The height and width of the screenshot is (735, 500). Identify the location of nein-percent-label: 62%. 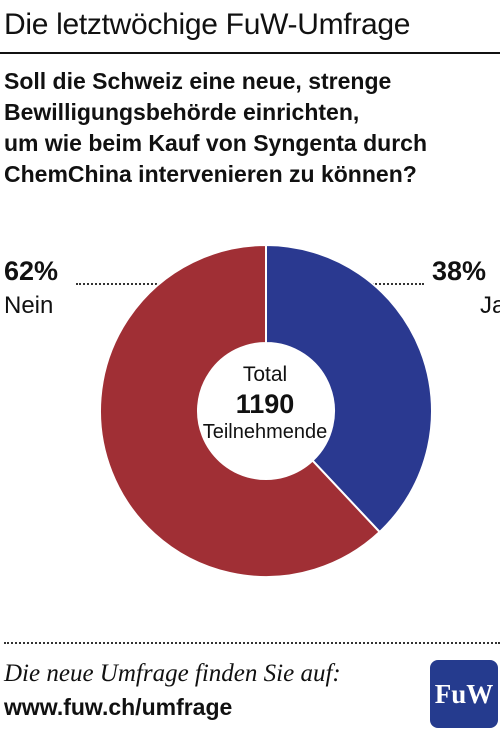
(31, 271).